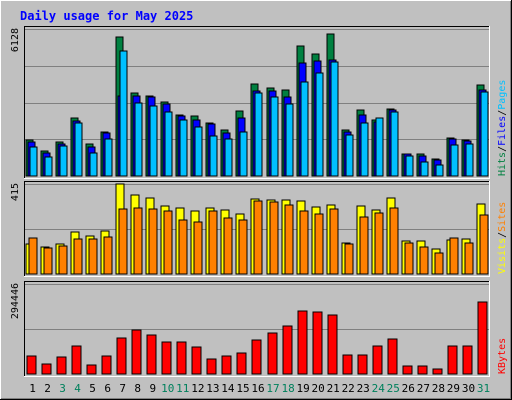  Describe the element at coordinates (152, 388) in the screenshot. I see `x-tick-label: 9` at that location.